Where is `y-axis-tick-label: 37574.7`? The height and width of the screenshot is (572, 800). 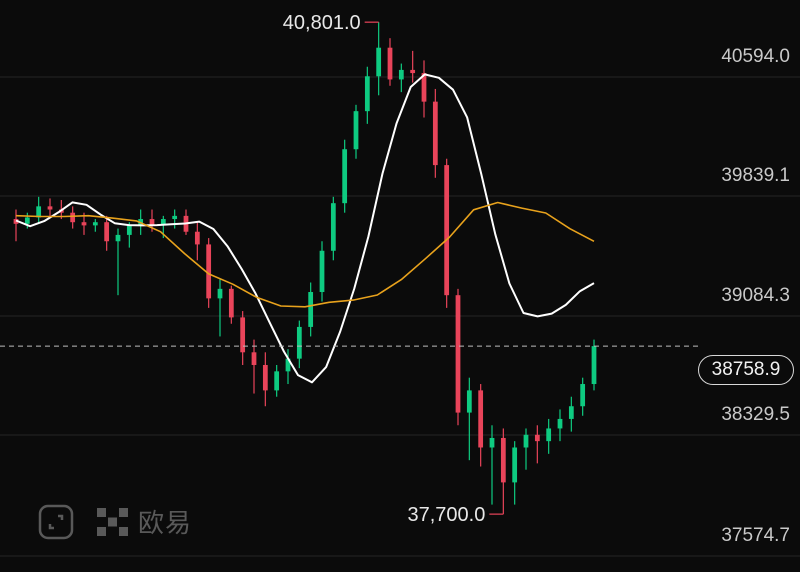
y-axis-tick-label: 37574.7 is located at coordinates (755, 535).